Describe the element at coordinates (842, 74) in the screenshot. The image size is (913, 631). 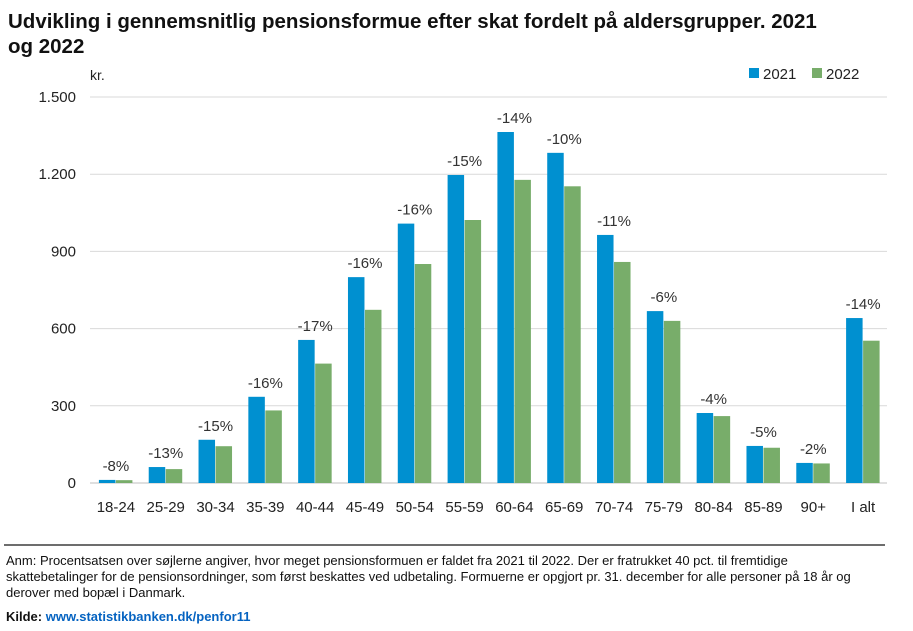
I see `legend-label-2022: 2022` at that location.